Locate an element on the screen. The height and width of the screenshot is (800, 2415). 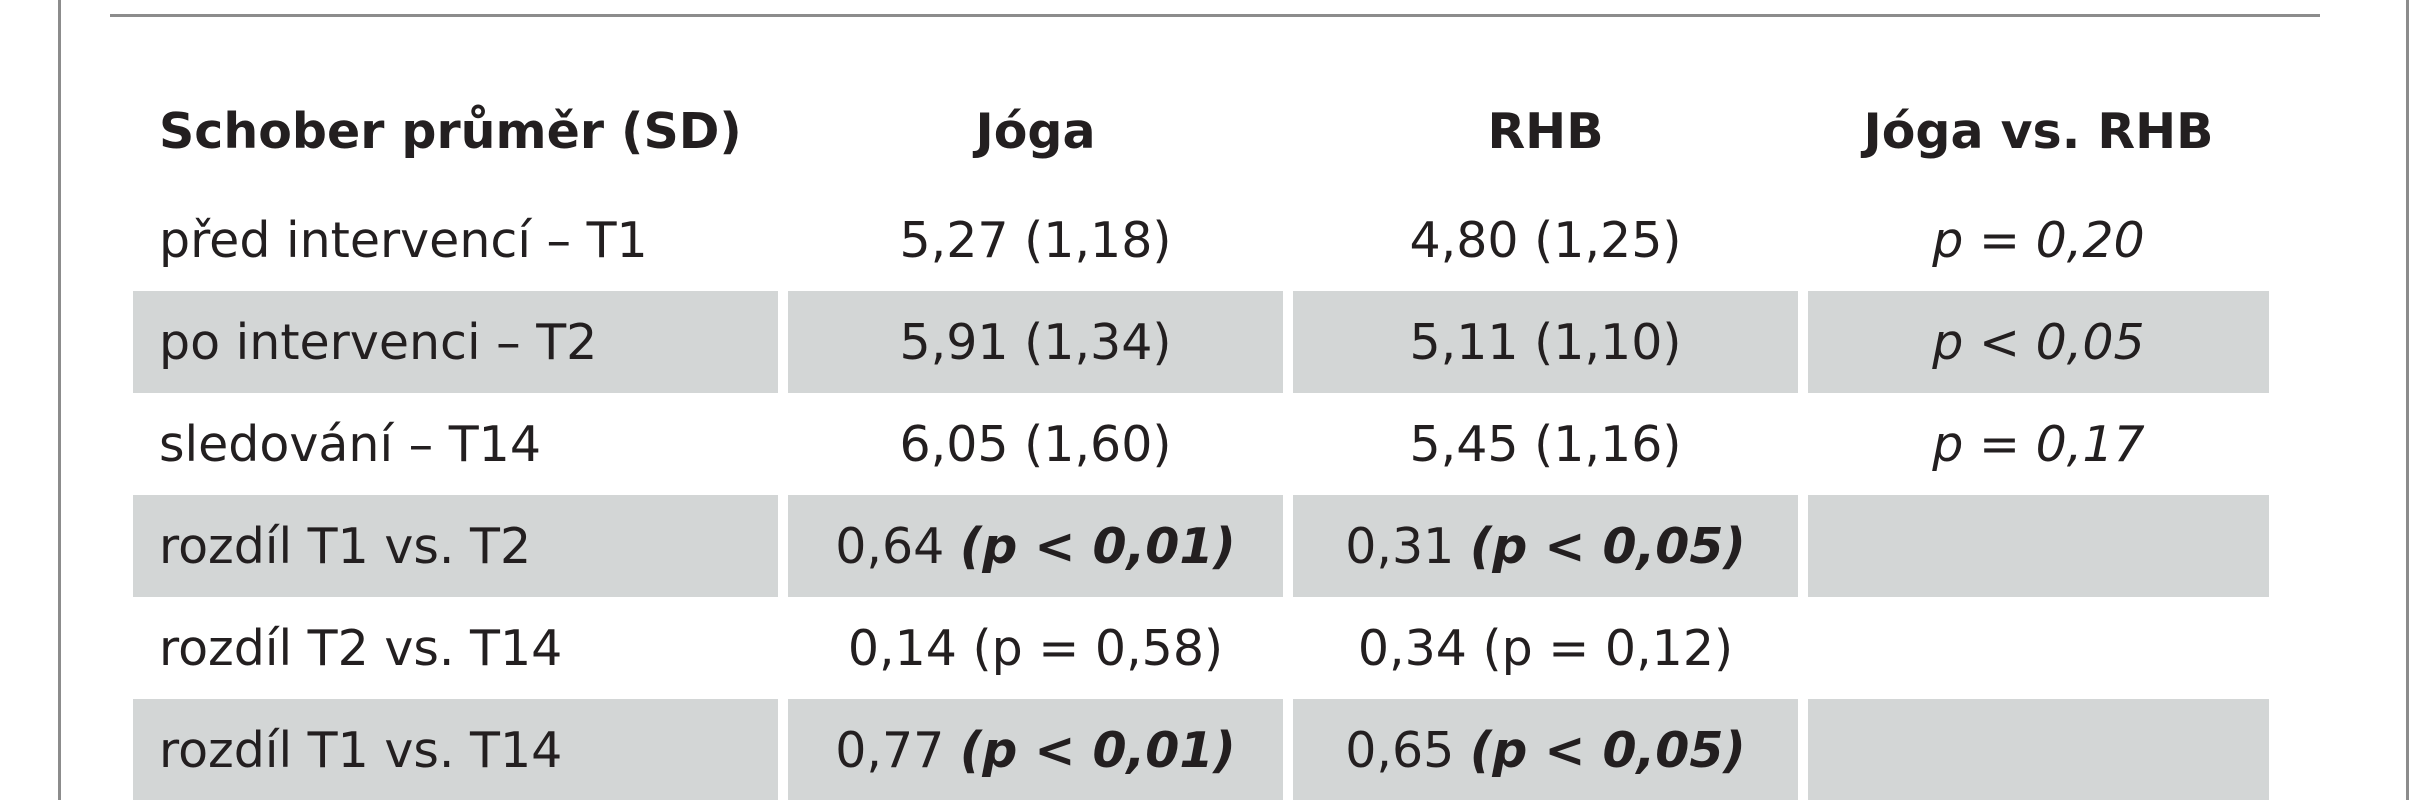
joga-cell: 6,05 (1,60) is located at coordinates (1035, 444).